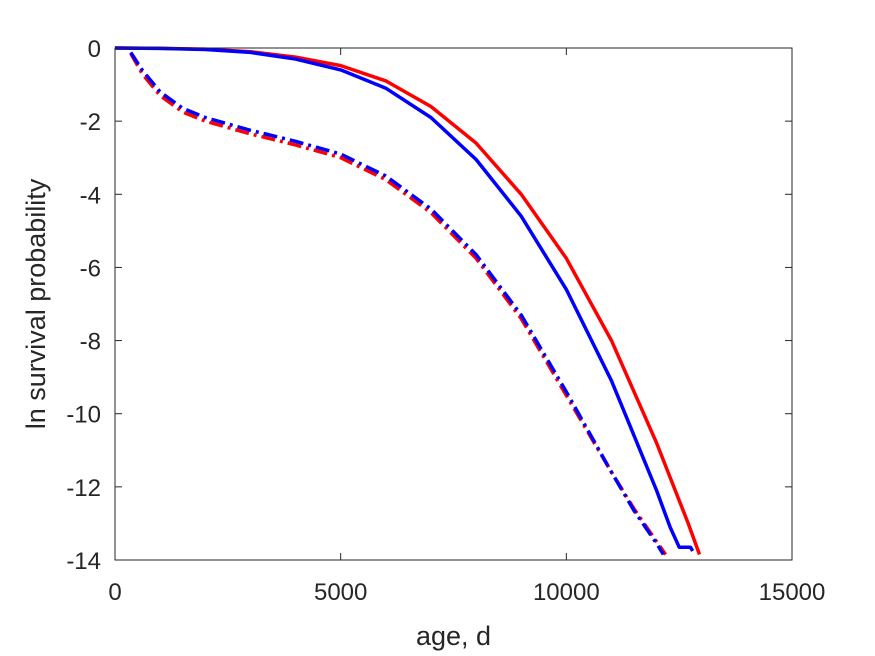 Image resolution: width=875 pixels, height=656 pixels. Describe the element at coordinates (83, 415) in the screenshot. I see `y-tick-label: -10` at that location.